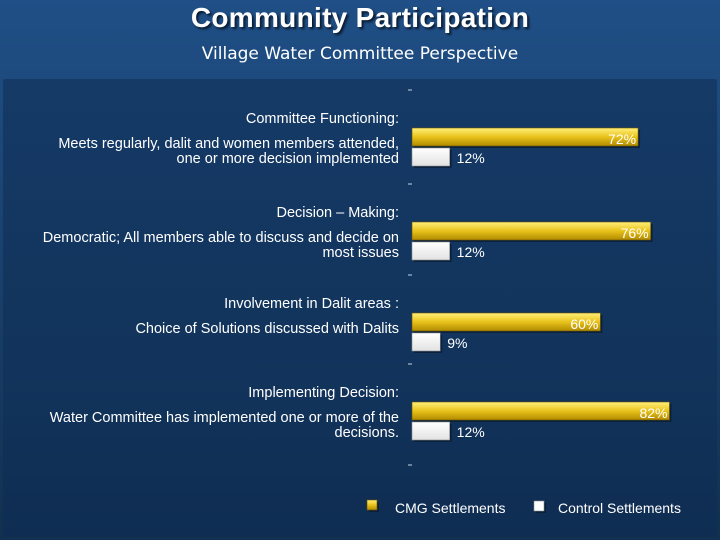 The image size is (720, 540). What do you see at coordinates (584, 324) in the screenshot?
I see `cmg-value-label: 60%` at bounding box center [584, 324].